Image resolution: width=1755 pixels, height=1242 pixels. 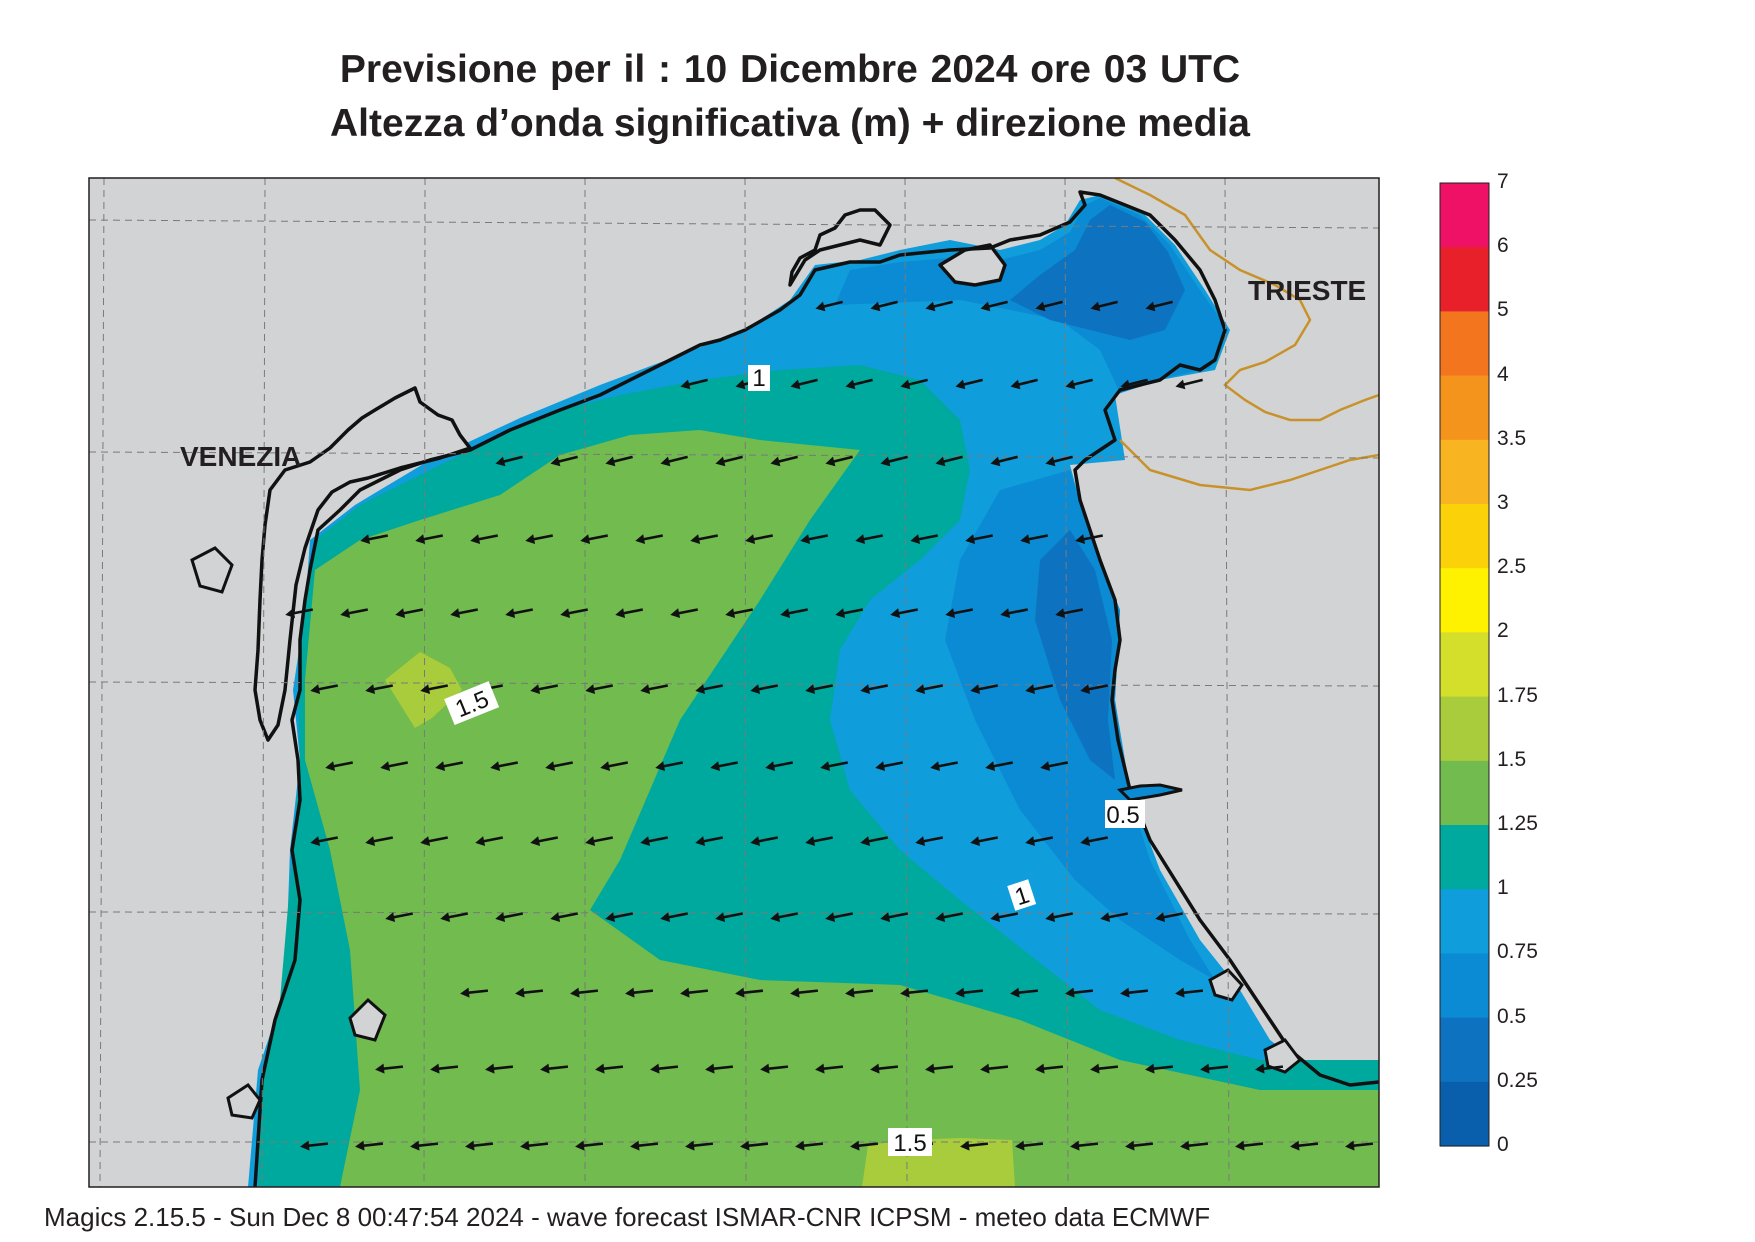 I want to click on venice-lagoon-land, so click(x=840, y=247).